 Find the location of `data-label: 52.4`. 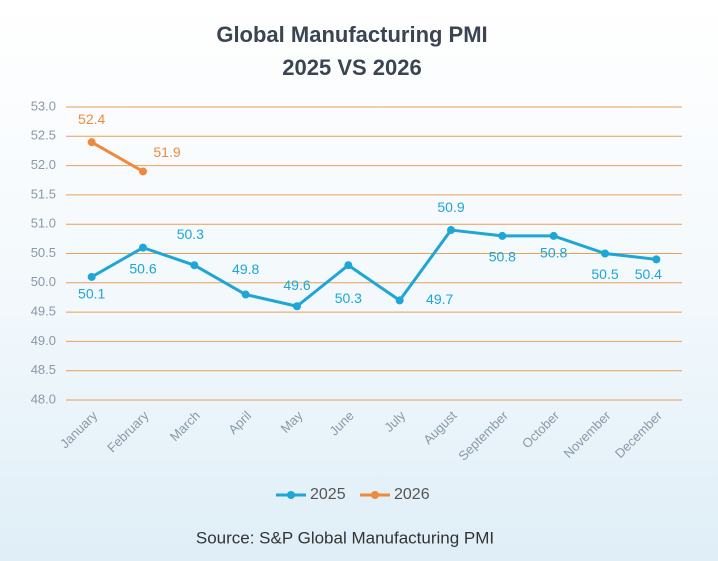

data-label: 52.4 is located at coordinates (91, 119).